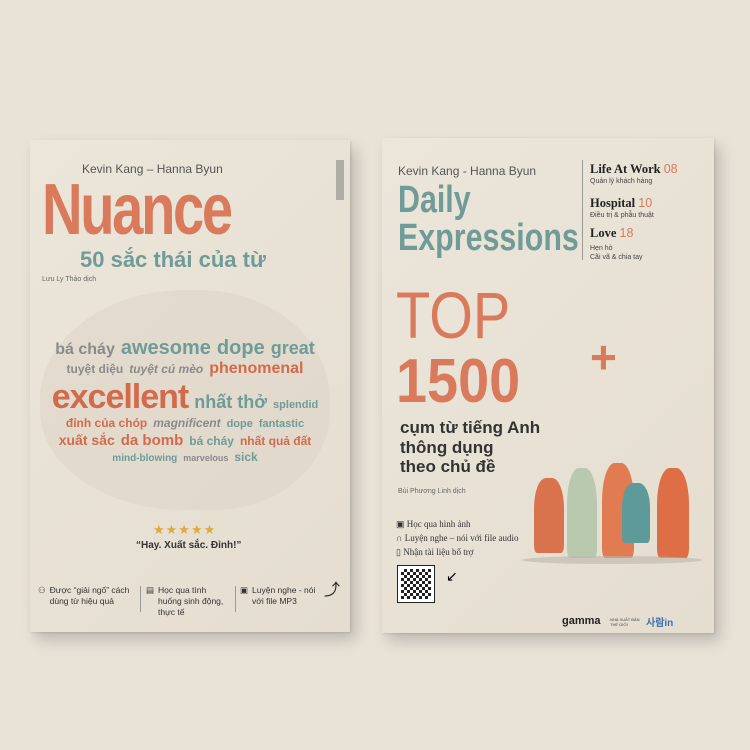 The image size is (750, 750). Describe the element at coordinates (145, 458) in the screenshot. I see `cloud-word: mind-blowing` at that location.